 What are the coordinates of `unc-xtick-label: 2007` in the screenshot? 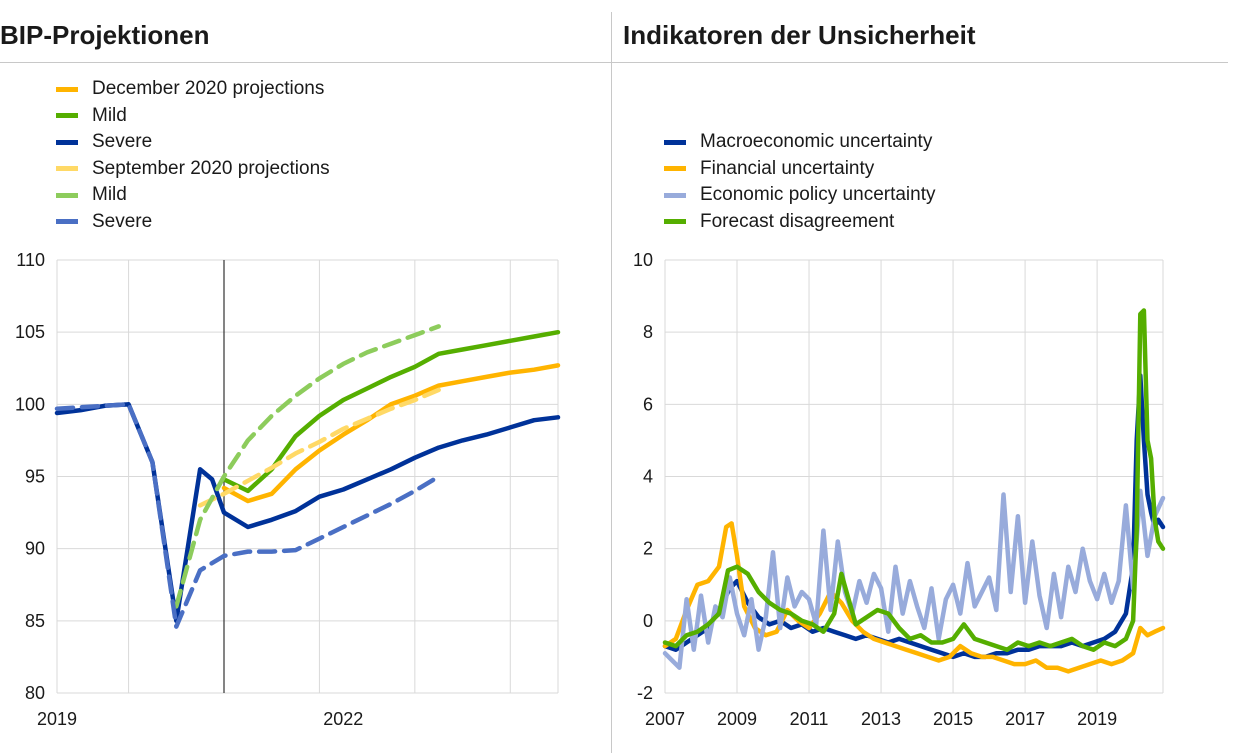 It's located at (665, 719).